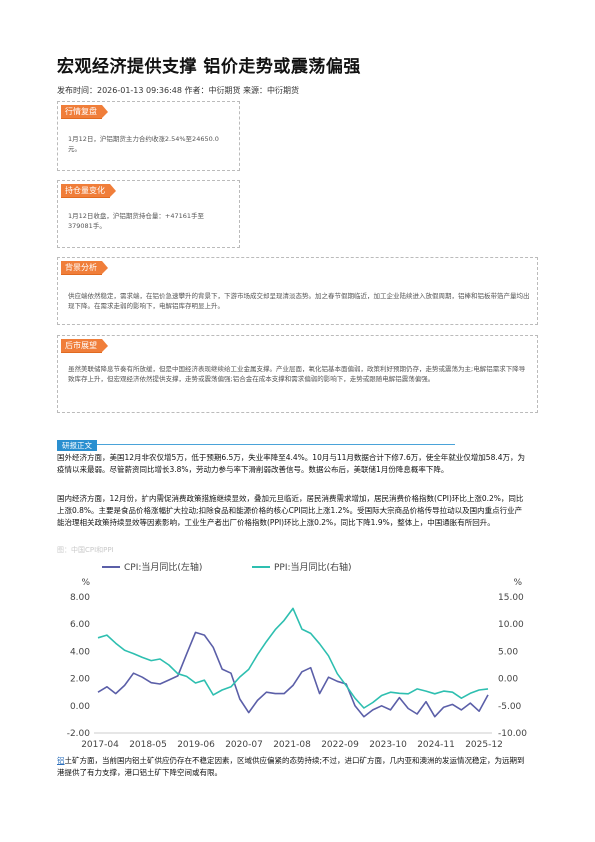 Image resolution: width=595 pixels, height=842 pixels. Describe the element at coordinates (84, 112) in the screenshot. I see `market-review-tag: 行情复盘` at that location.